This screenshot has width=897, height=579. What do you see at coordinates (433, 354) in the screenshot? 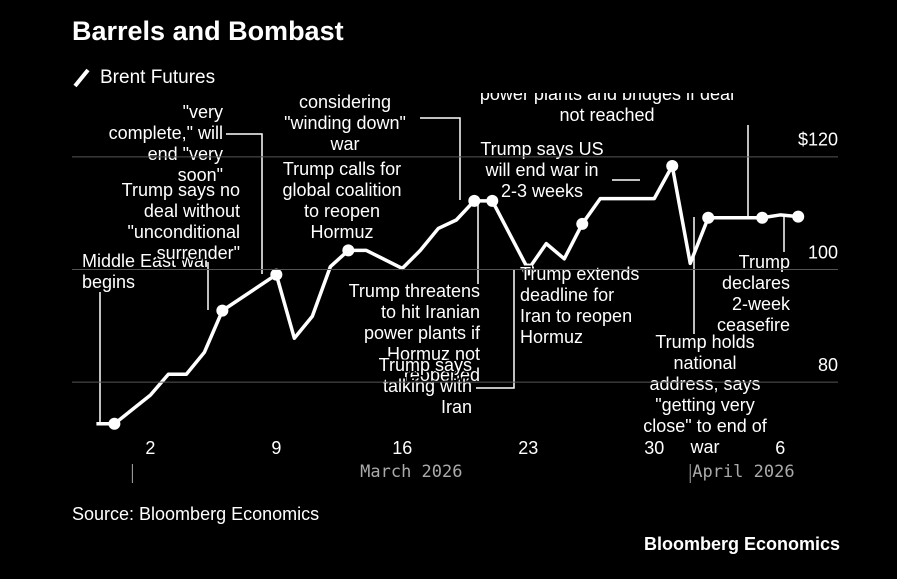
I see `annotation-text: Hormuz not` at bounding box center [433, 354].